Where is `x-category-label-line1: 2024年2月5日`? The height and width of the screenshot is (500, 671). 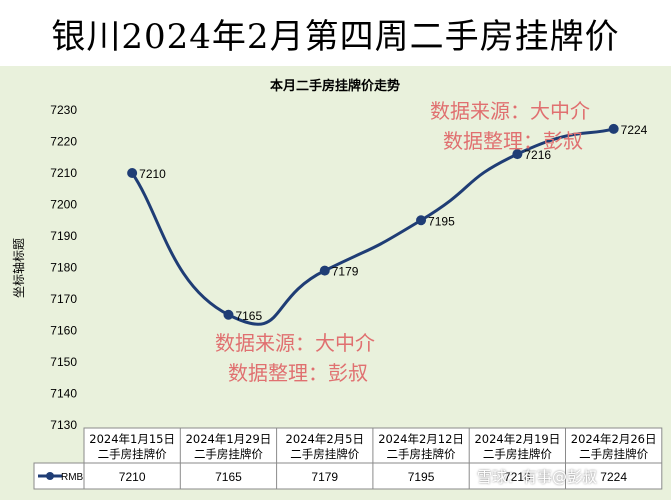 x-category-label-line1: 2024年2月5日 is located at coordinates (325, 439).